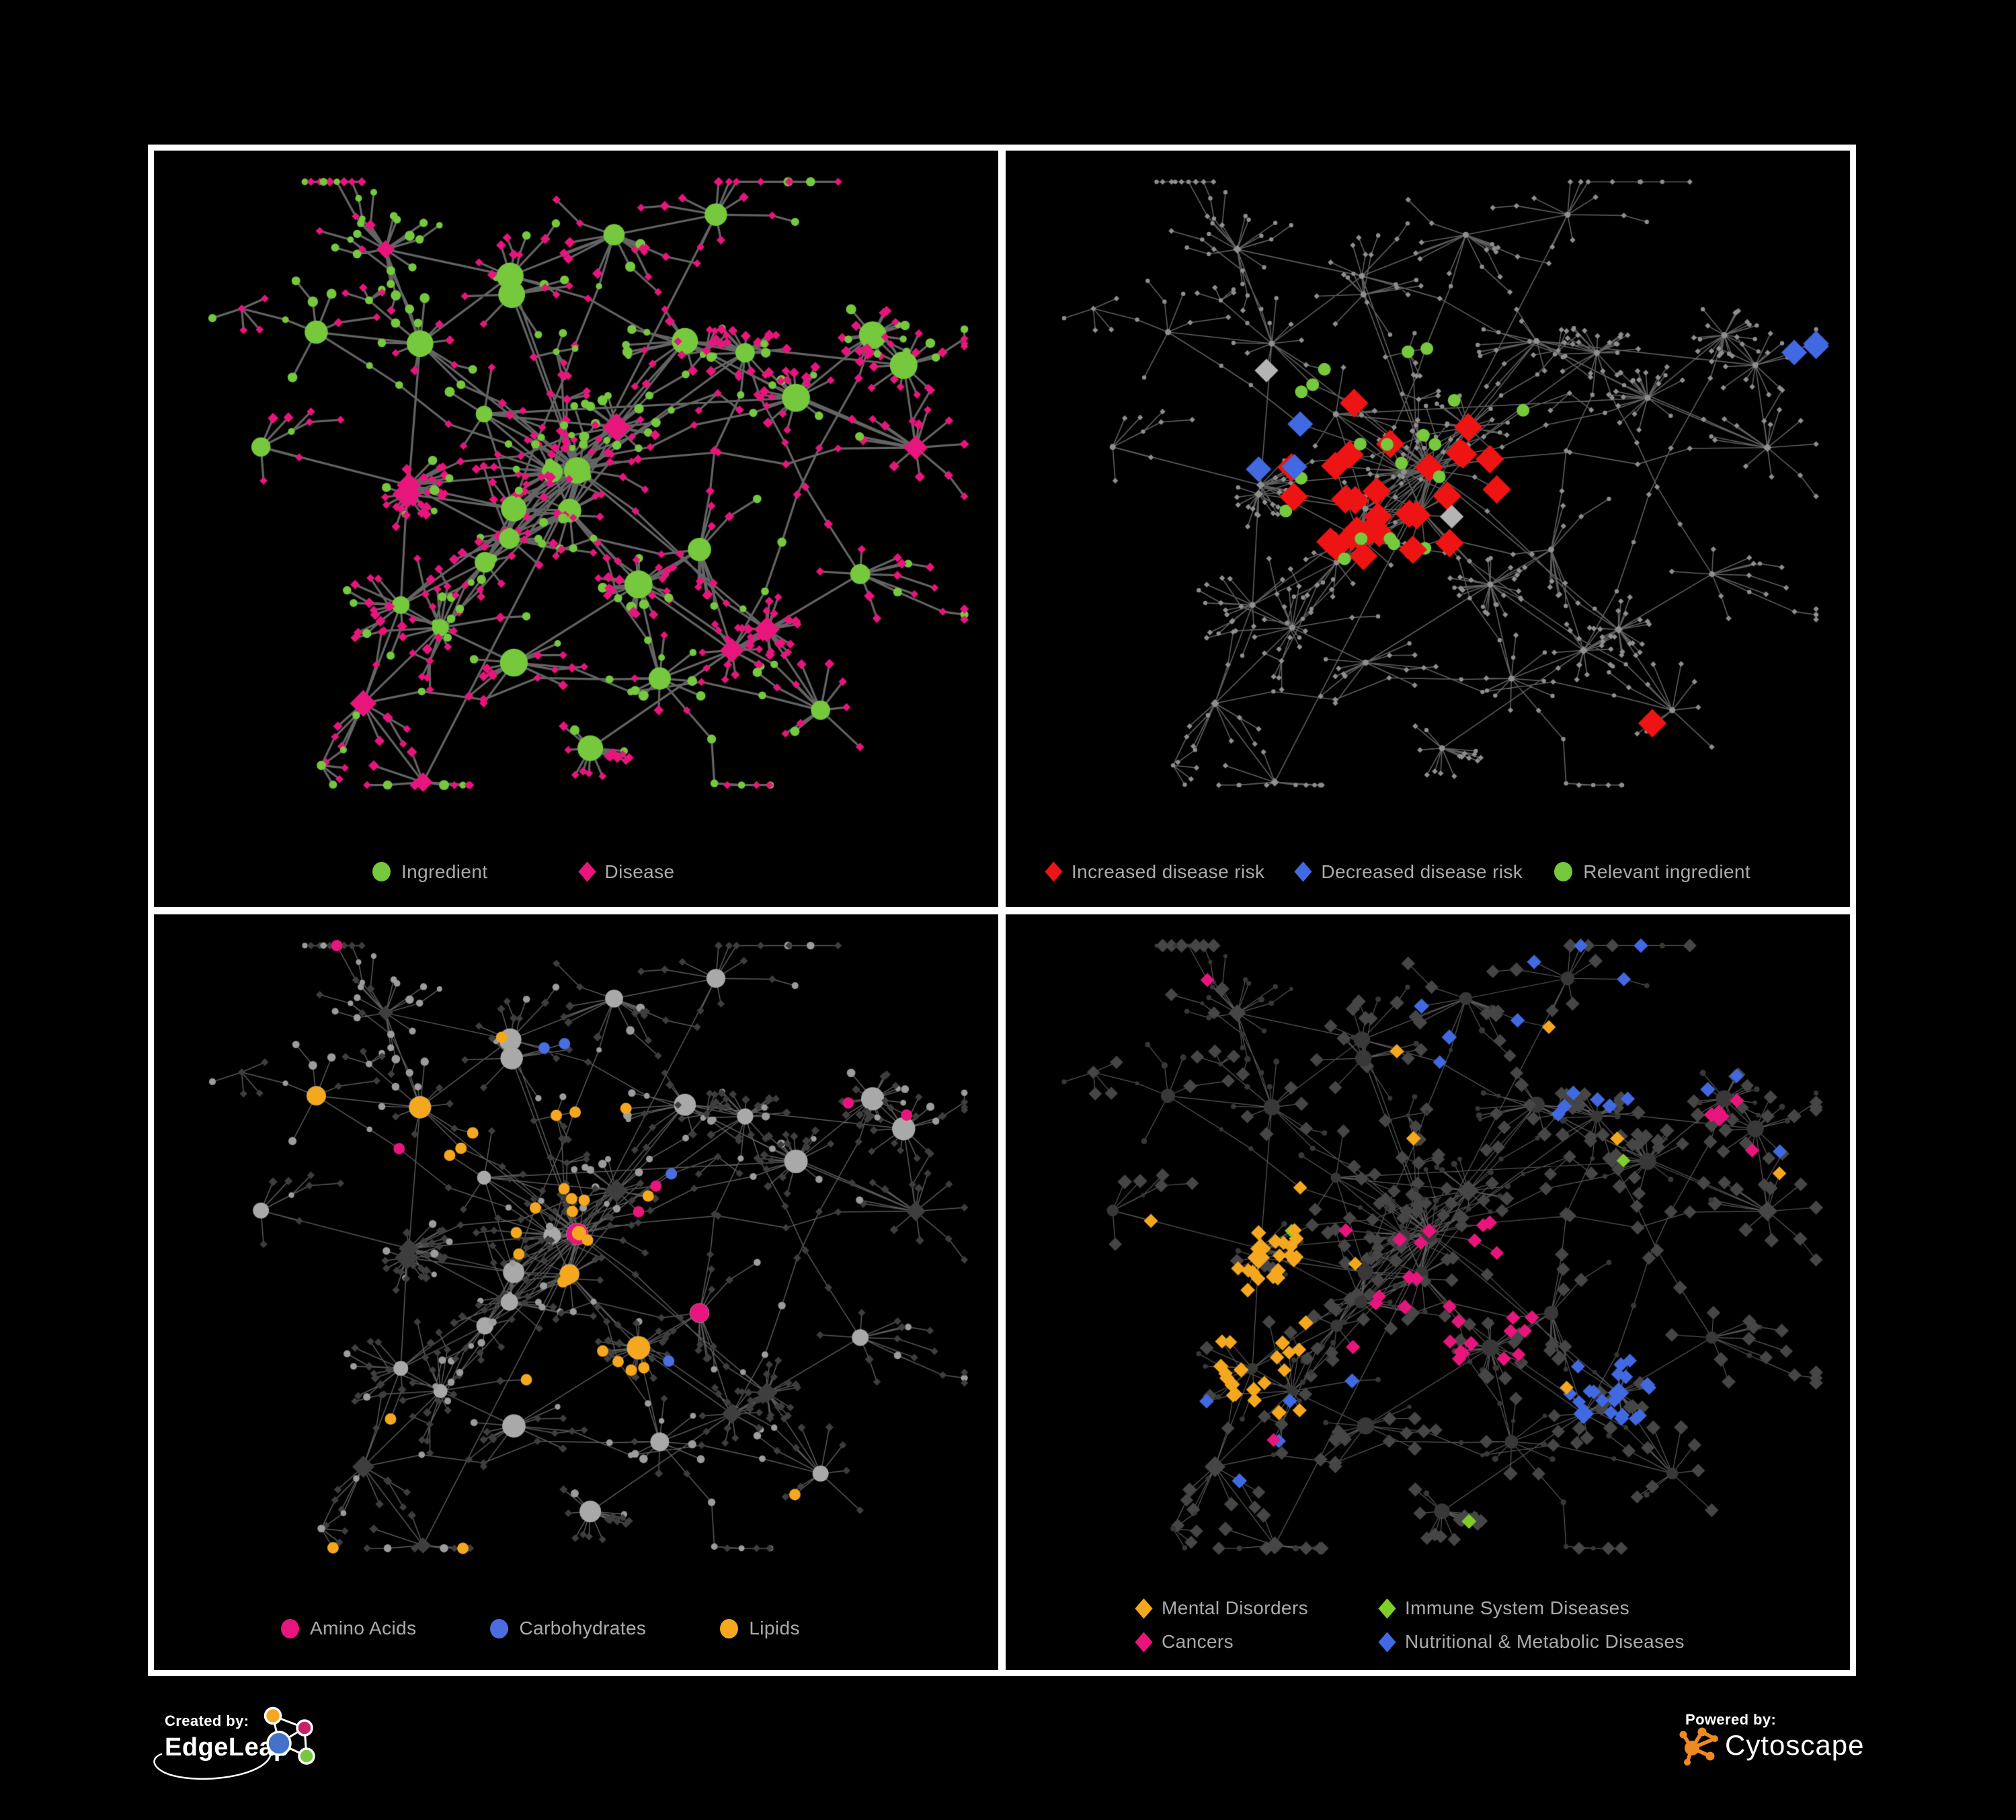 This screenshot has height=1820, width=2016. What do you see at coordinates (1795, 1745) in the screenshot?
I see `cytoscape-wordmark: Cytoscape` at bounding box center [1795, 1745].